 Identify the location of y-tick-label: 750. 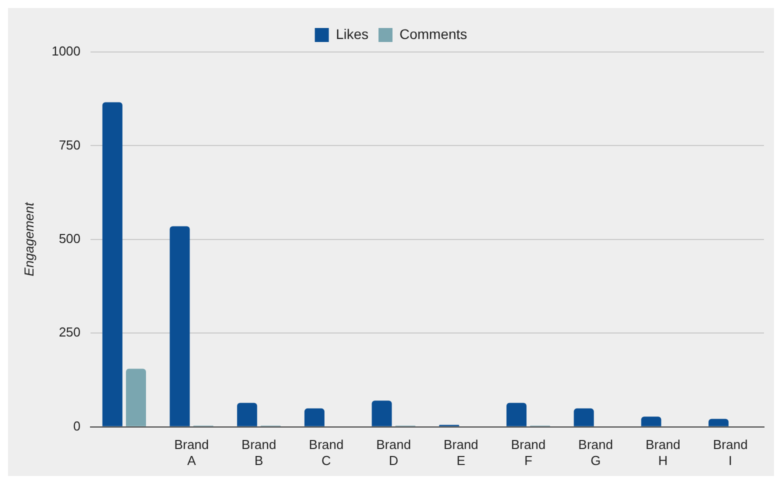
(69, 144).